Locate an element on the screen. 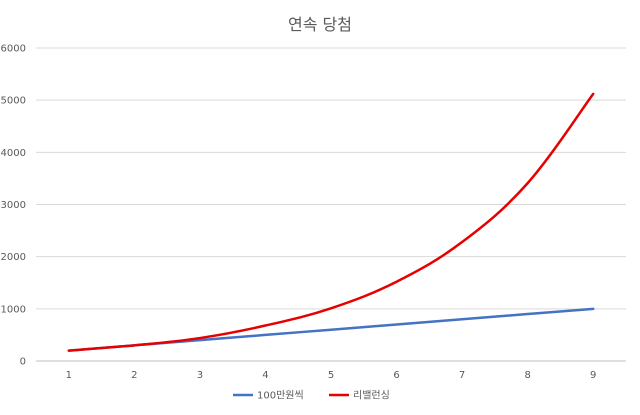  legend-label: 리밸런싱 is located at coordinates (371, 396).